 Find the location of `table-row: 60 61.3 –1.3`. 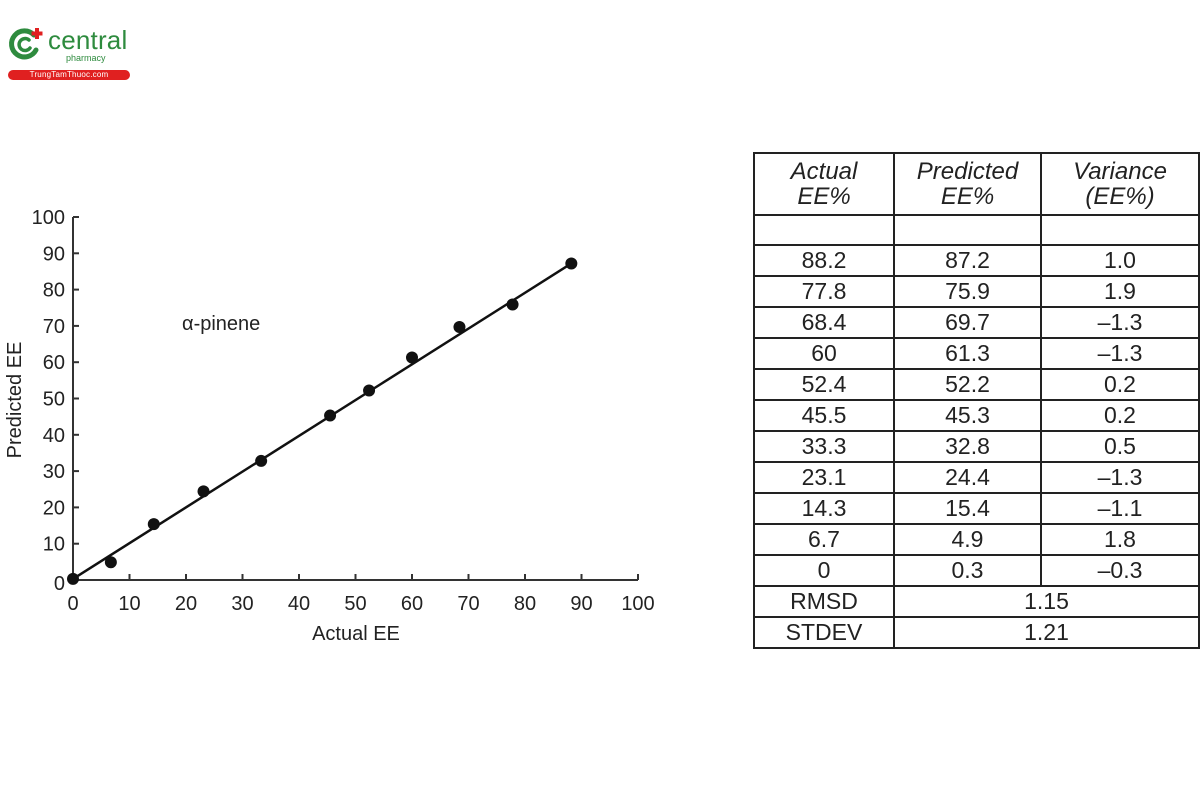

table-row: 60 61.3 –1.3 is located at coordinates (976, 353).